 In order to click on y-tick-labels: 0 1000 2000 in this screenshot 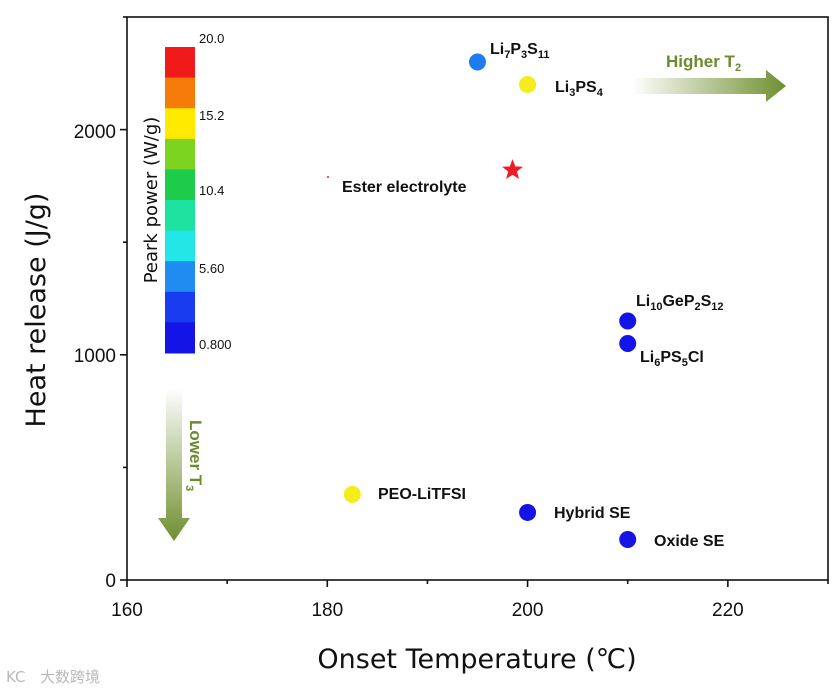, I will do `click(95, 357)`.